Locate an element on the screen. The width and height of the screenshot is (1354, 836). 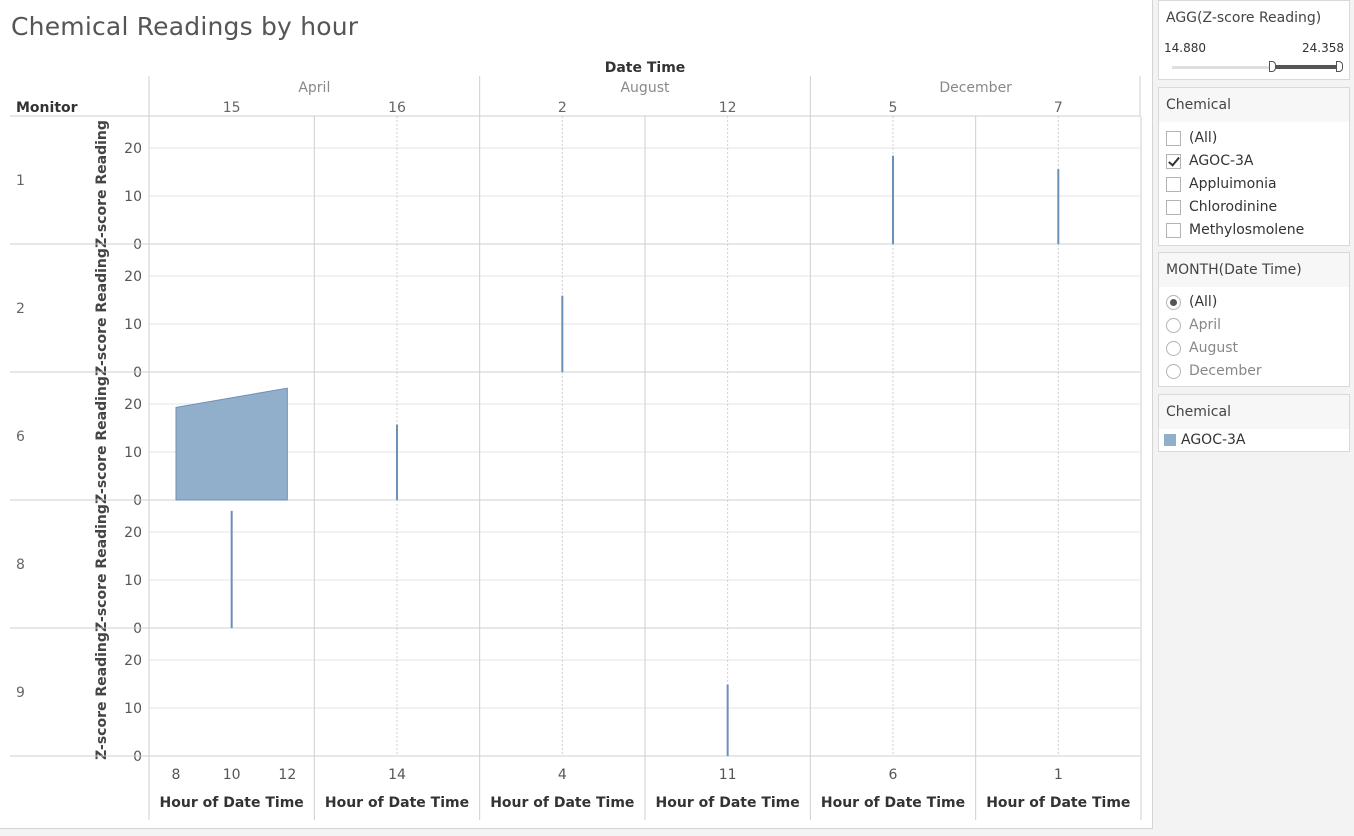
day-header: 2 is located at coordinates (562, 108).